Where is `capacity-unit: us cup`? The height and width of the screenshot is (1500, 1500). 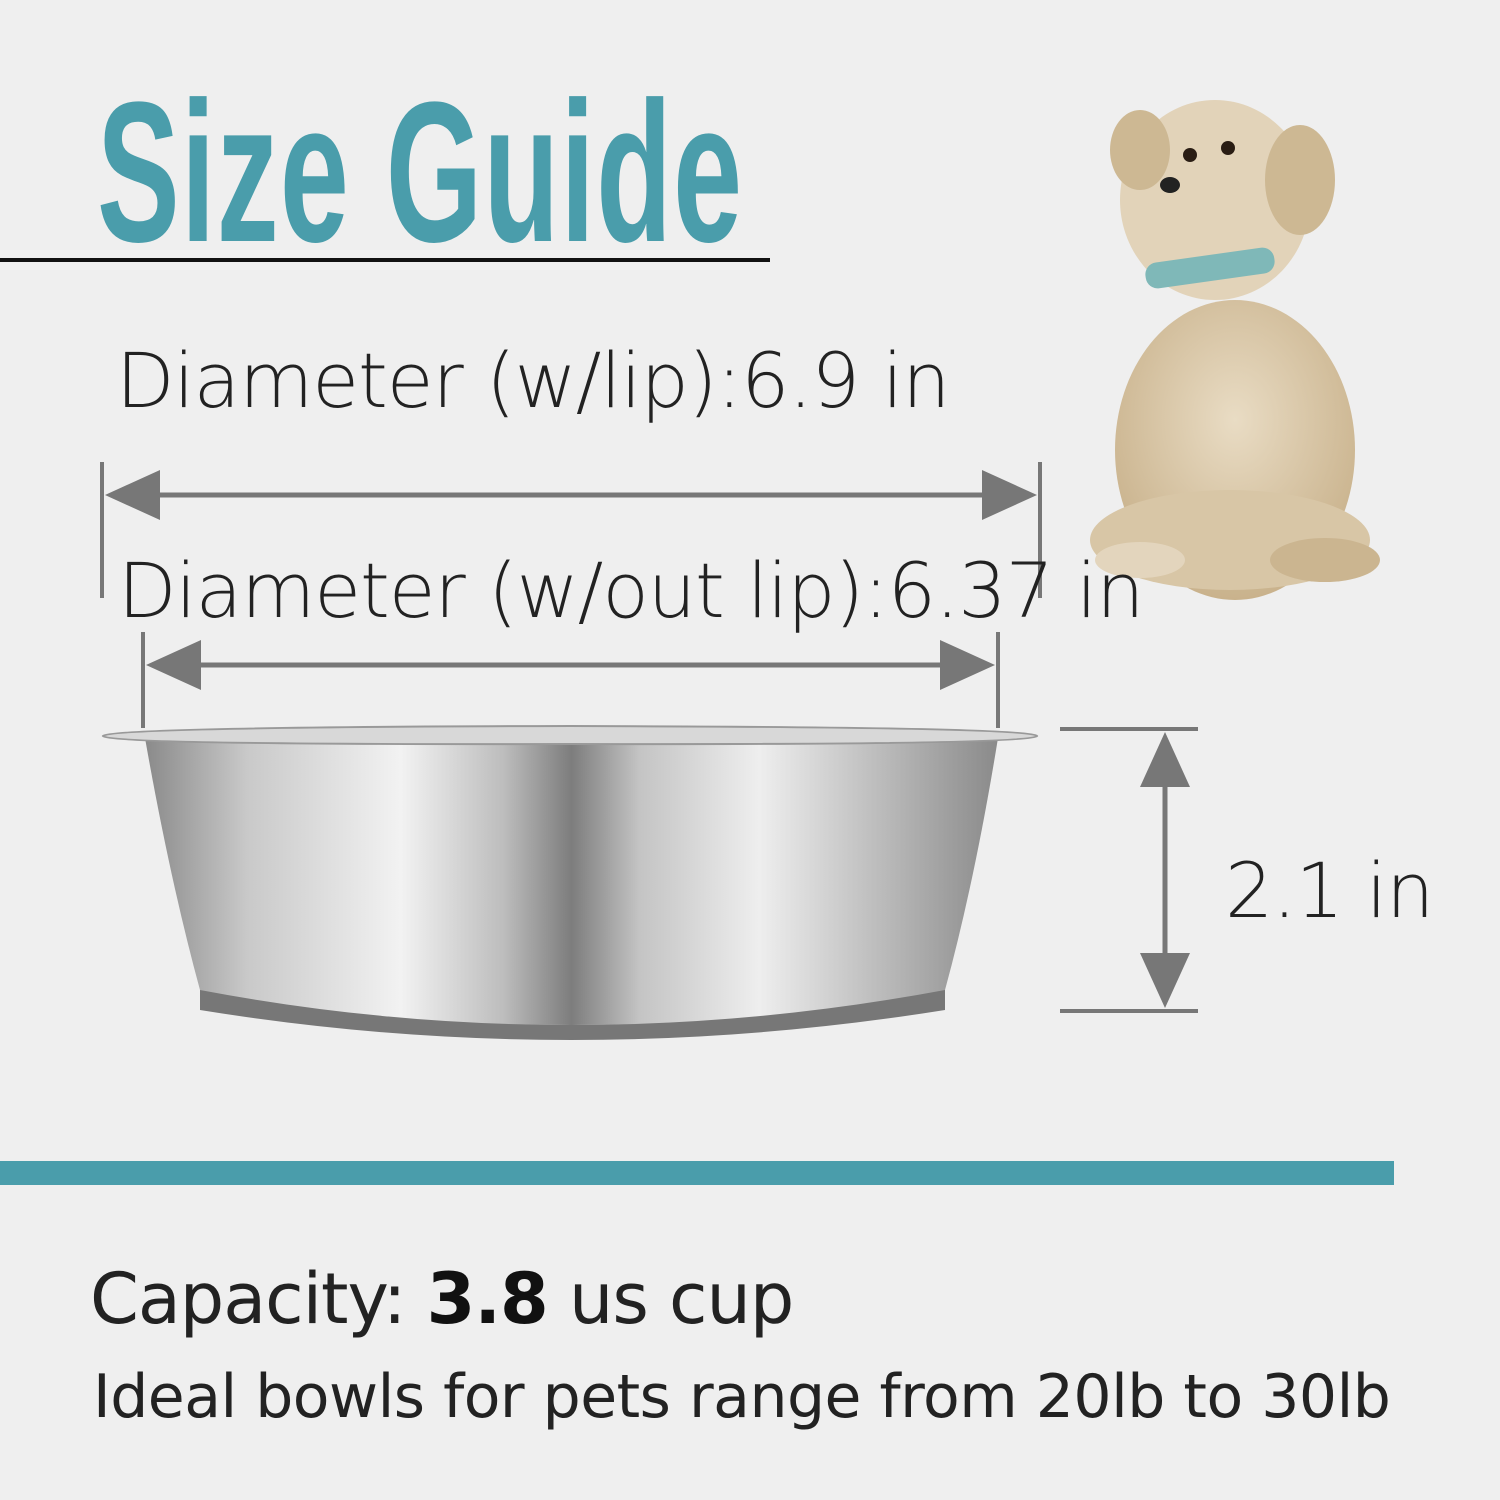 capacity-unit: us cup is located at coordinates (681, 1299).